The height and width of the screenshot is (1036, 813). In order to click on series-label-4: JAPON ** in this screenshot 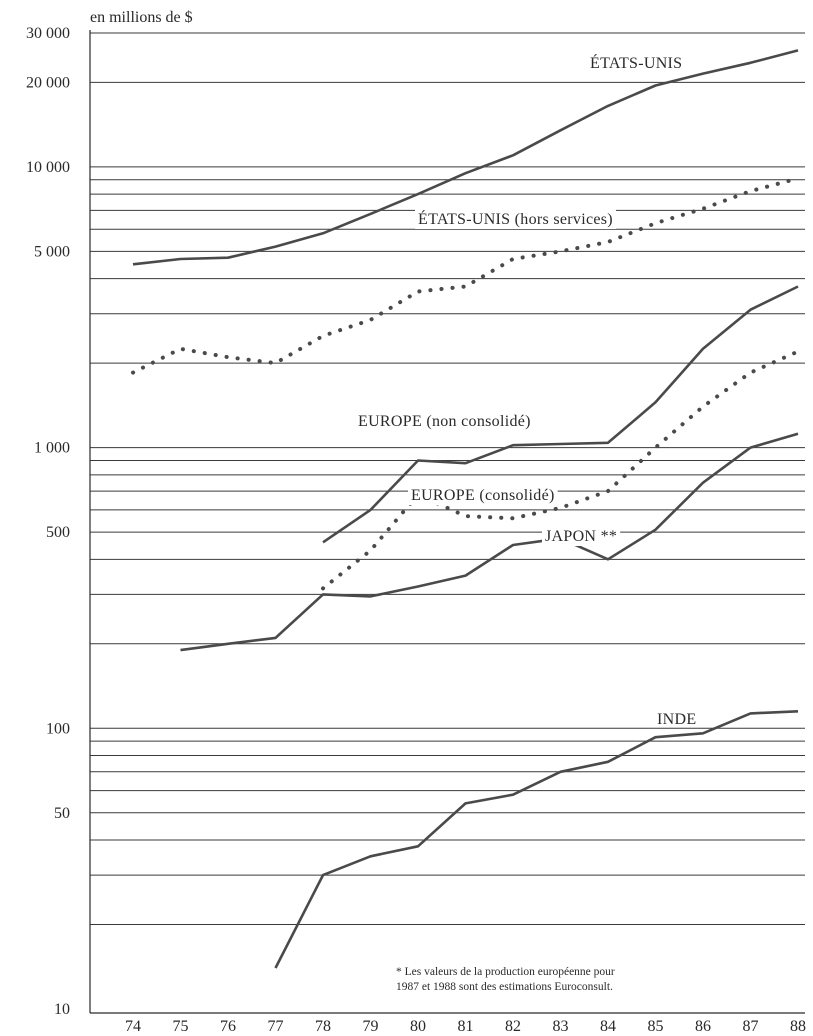, I will do `click(581, 536)`.